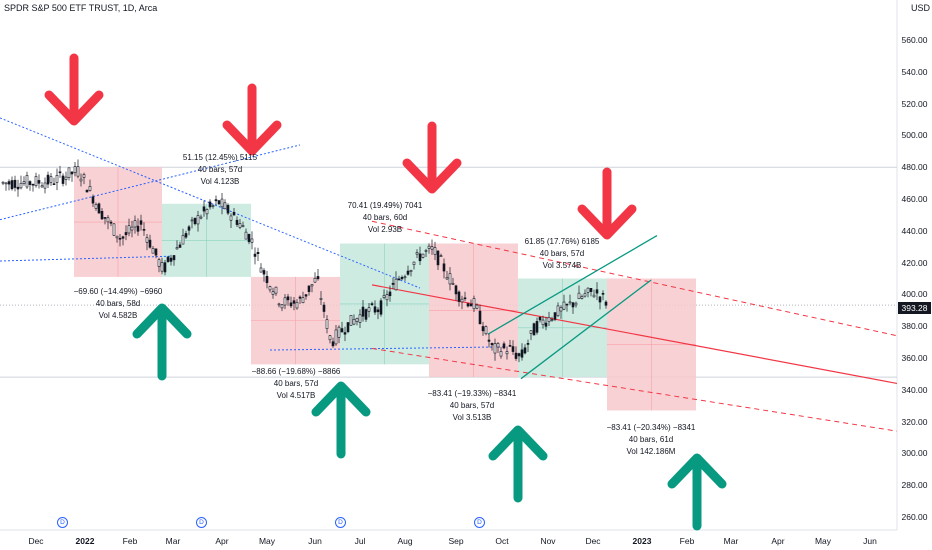 The image size is (932, 550). Describe the element at coordinates (914, 485) in the screenshot. I see `price-tick-label: 280.00` at that location.